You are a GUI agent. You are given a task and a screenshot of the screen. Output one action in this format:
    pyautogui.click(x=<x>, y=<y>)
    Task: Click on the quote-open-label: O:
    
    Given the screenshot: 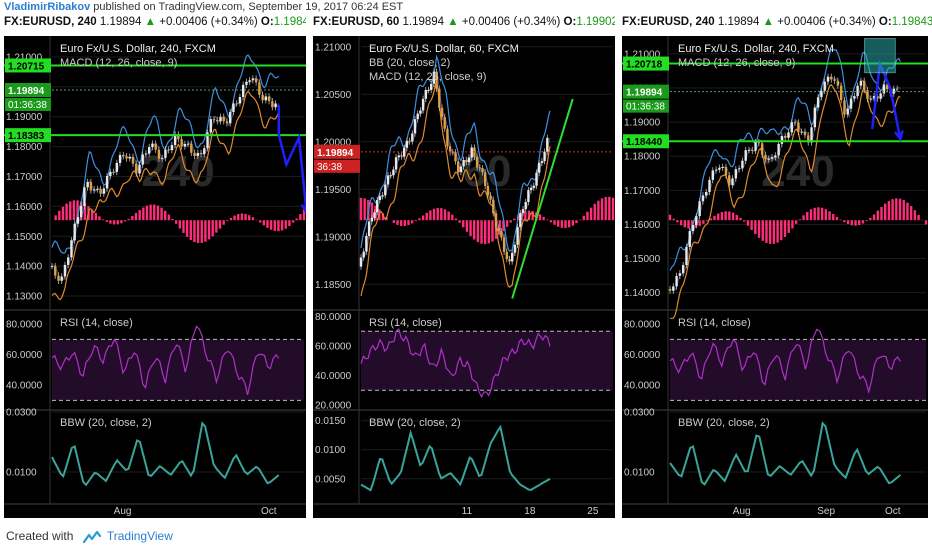 What is the action you would take?
    pyautogui.click(x=267, y=22)
    